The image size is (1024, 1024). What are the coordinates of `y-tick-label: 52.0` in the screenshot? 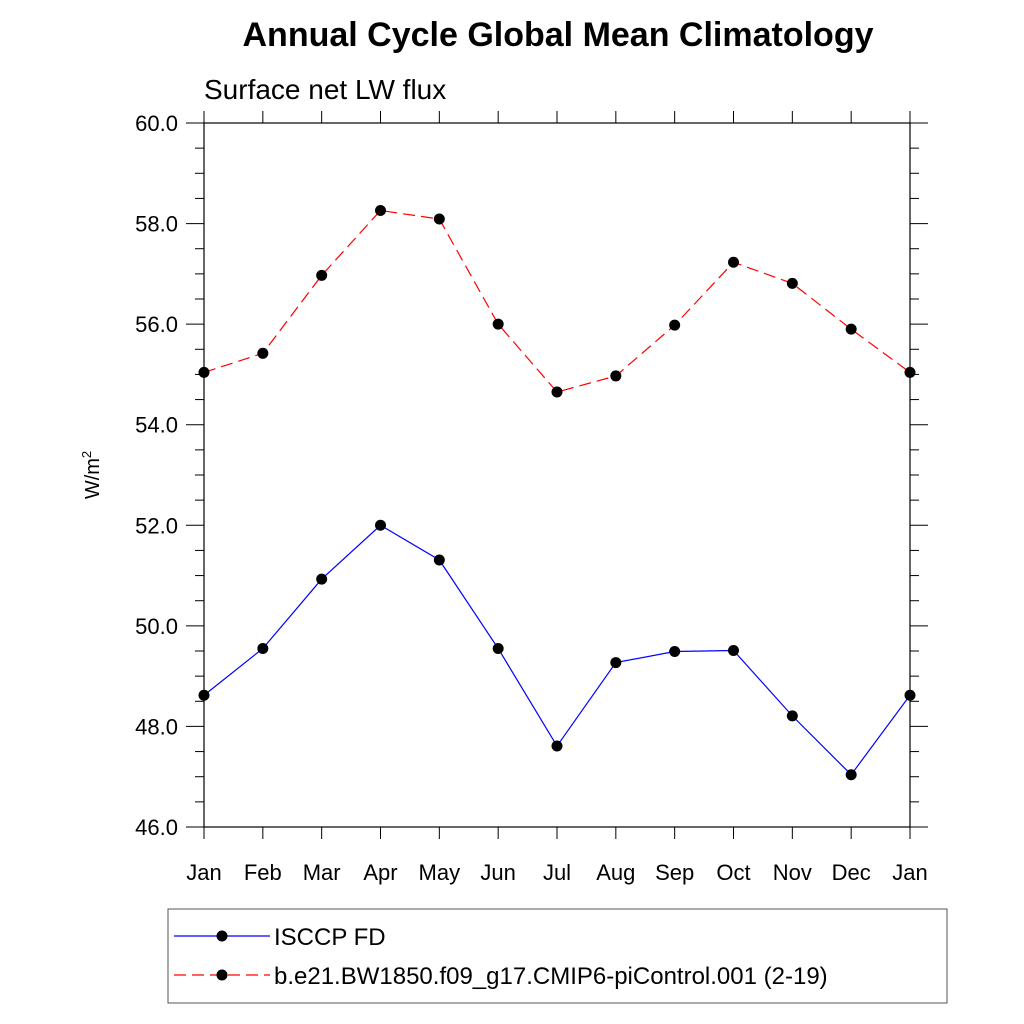 It's located at (156, 525).